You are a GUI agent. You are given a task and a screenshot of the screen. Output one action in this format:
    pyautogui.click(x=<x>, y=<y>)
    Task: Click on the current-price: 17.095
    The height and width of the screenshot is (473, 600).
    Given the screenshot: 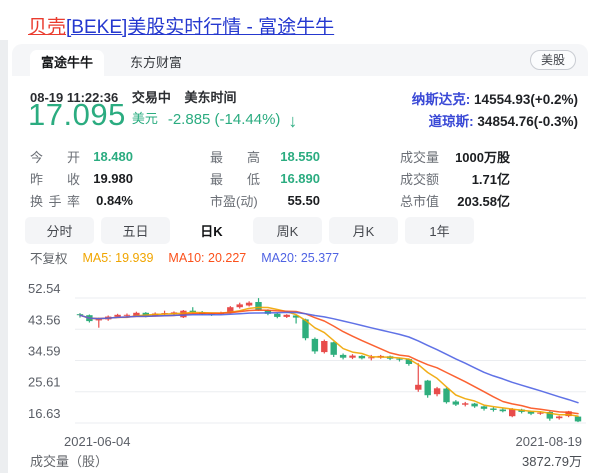 What is the action you would take?
    pyautogui.click(x=77, y=114)
    